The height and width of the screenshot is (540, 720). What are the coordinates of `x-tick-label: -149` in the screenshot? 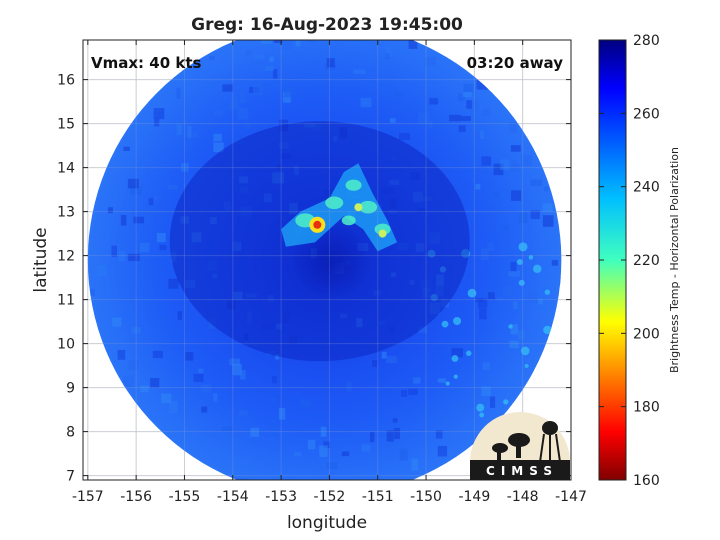 It's located at (474, 497).